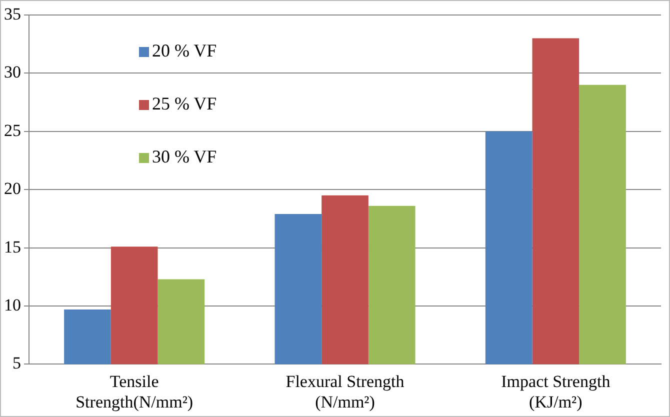 The width and height of the screenshot is (670, 417). Describe the element at coordinates (12, 130) in the screenshot. I see `y-tick-label: 25` at that location.